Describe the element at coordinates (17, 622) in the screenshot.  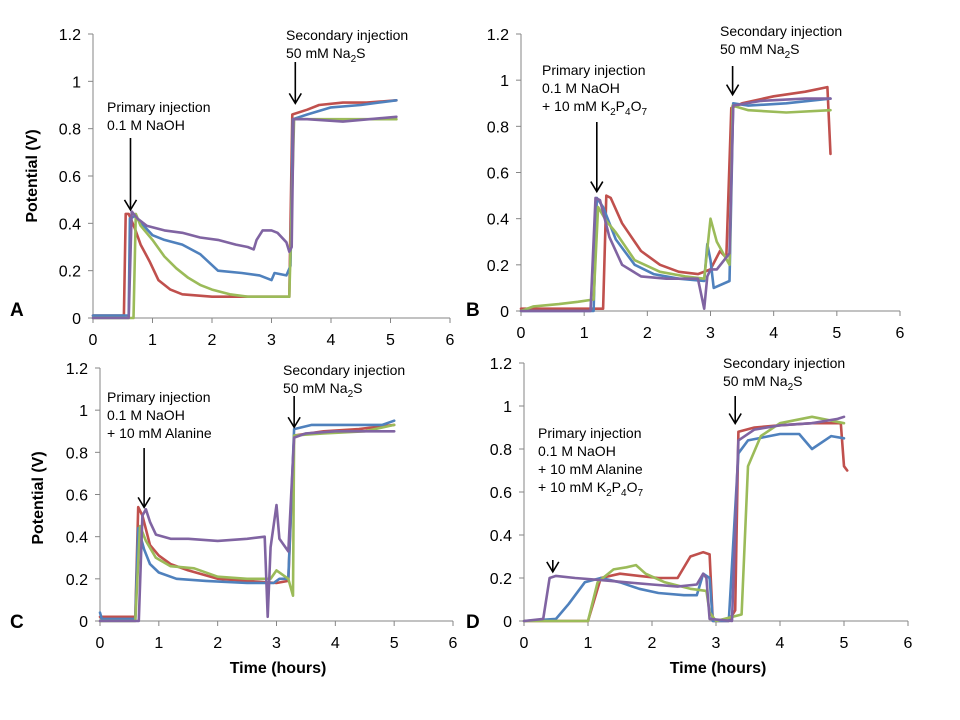
I see `panel-label: C` at that location.